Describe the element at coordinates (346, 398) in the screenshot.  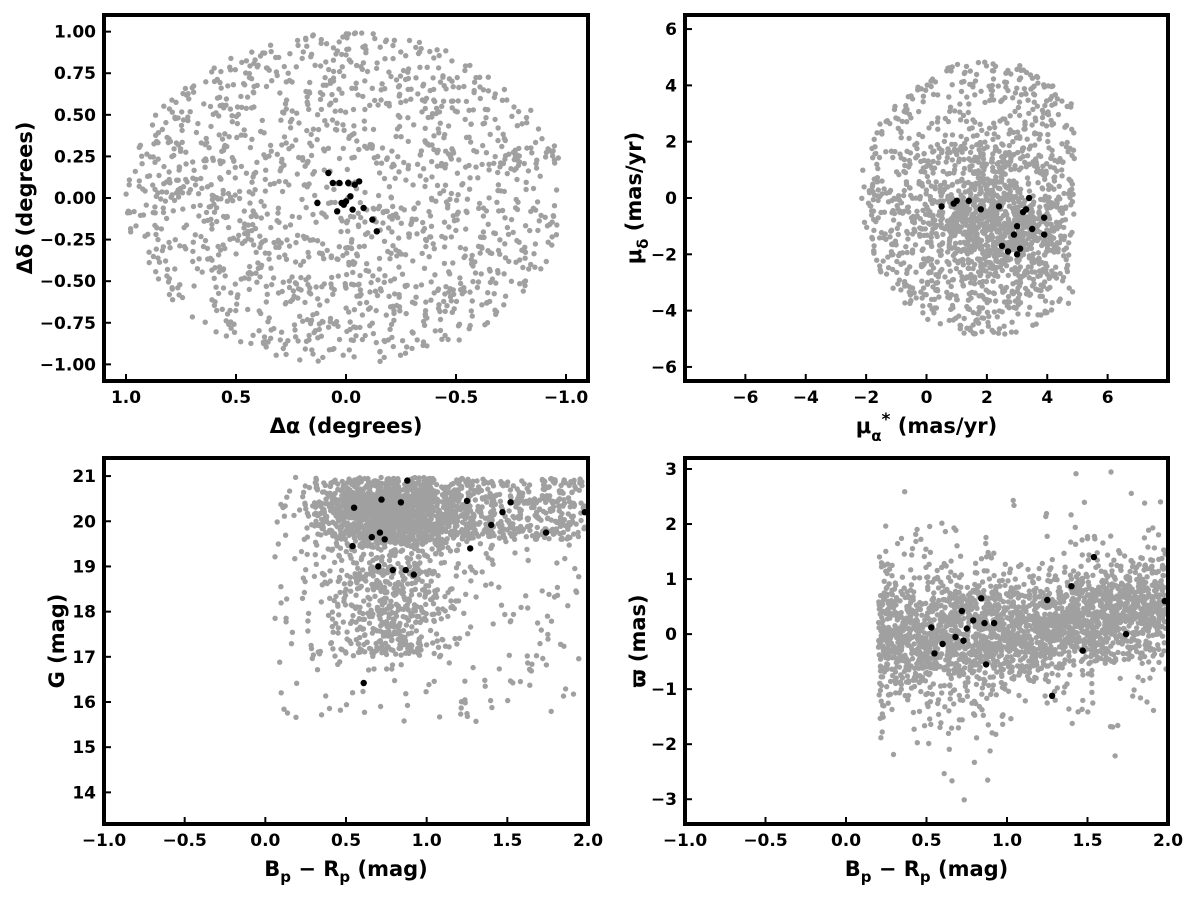
I see `x-tick-label: 0.0` at that location.